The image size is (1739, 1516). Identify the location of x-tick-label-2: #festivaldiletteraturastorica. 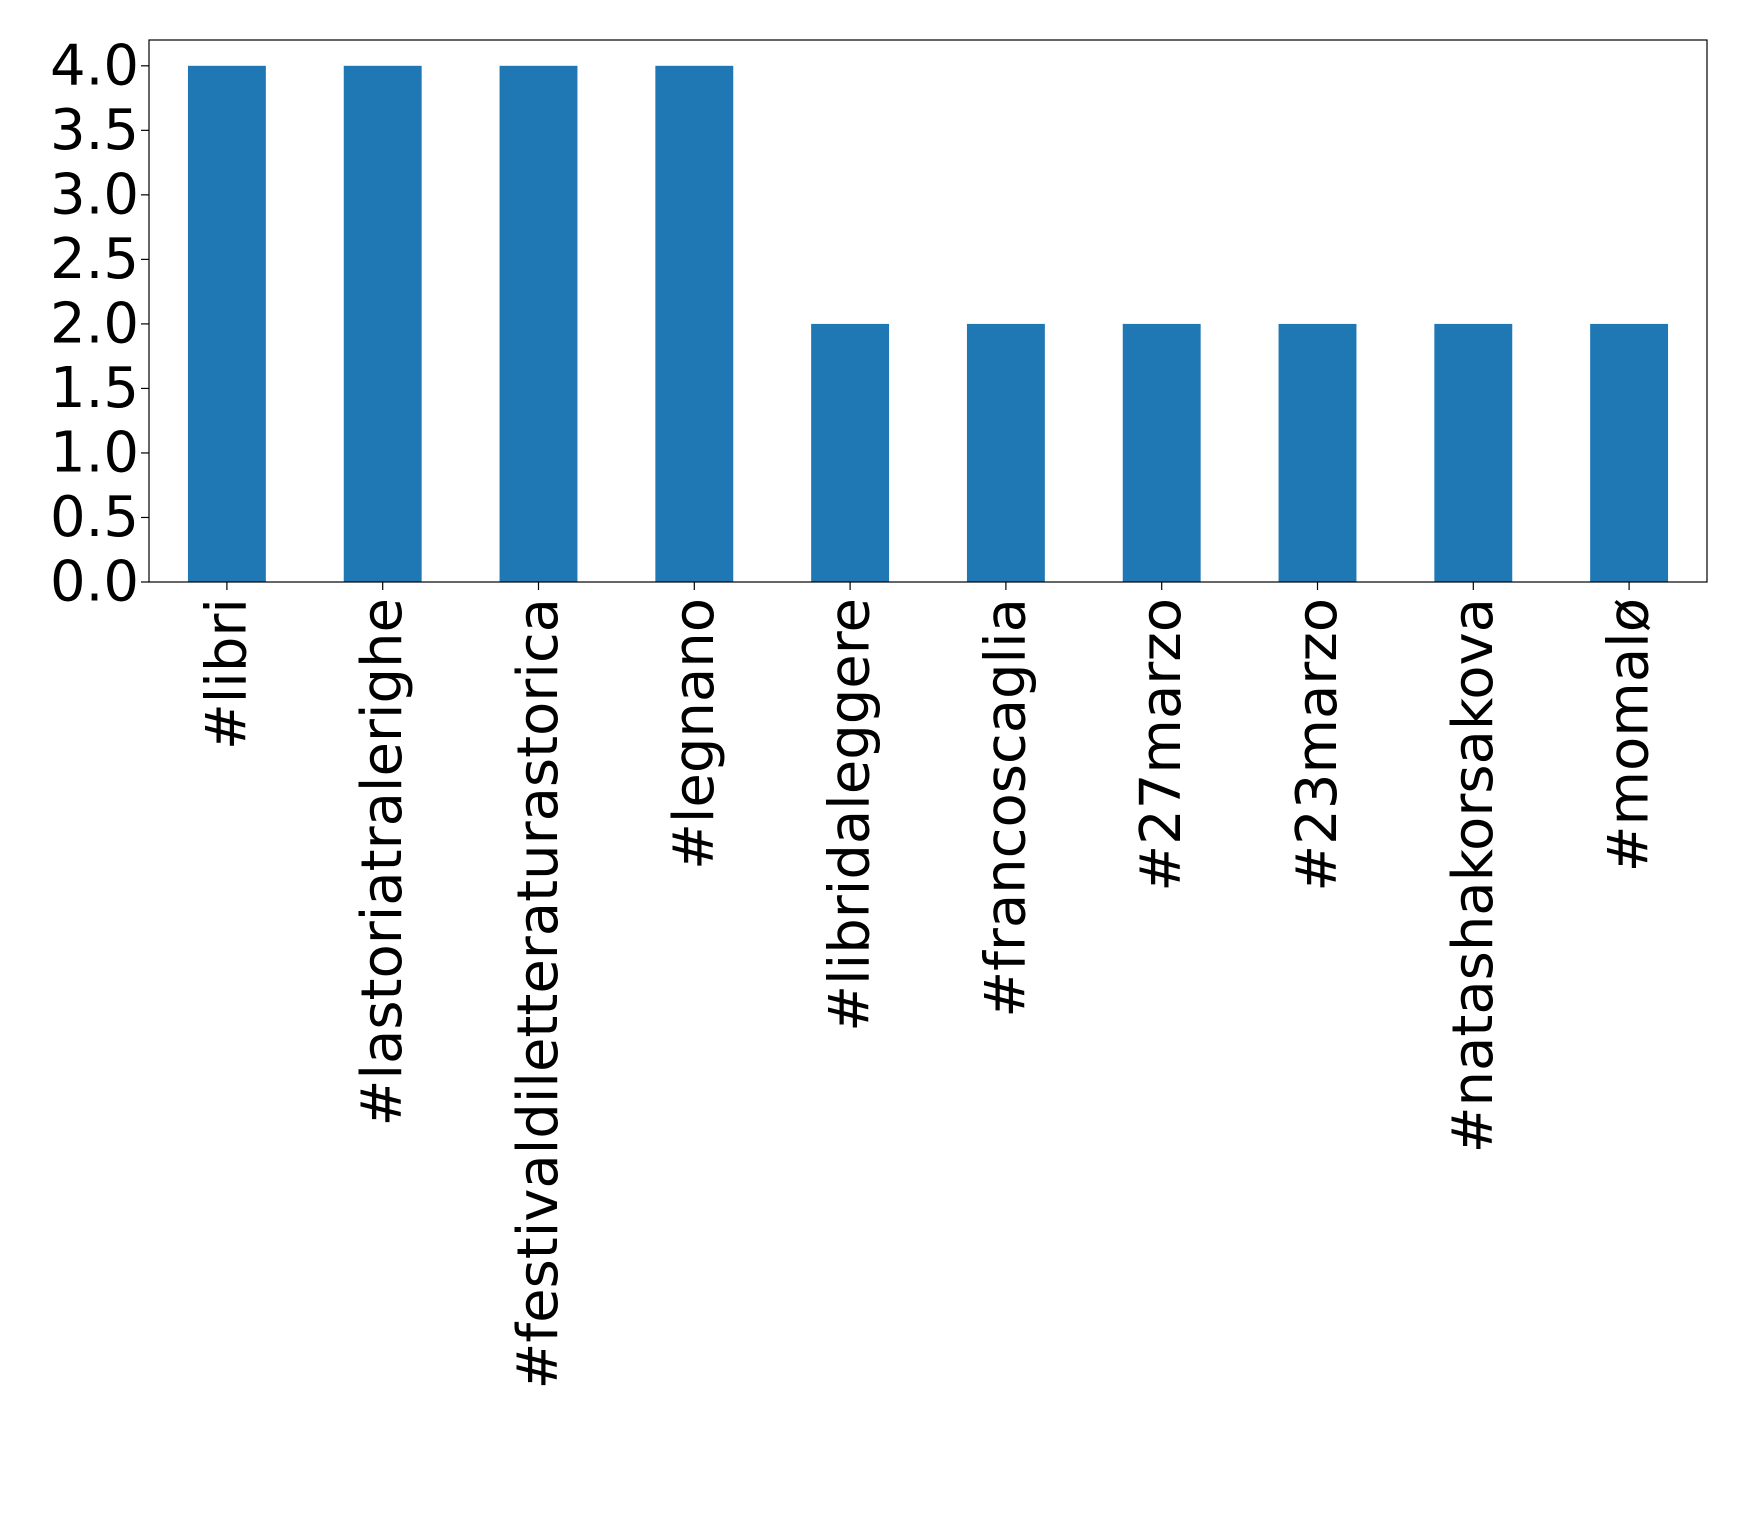
(538, 994).